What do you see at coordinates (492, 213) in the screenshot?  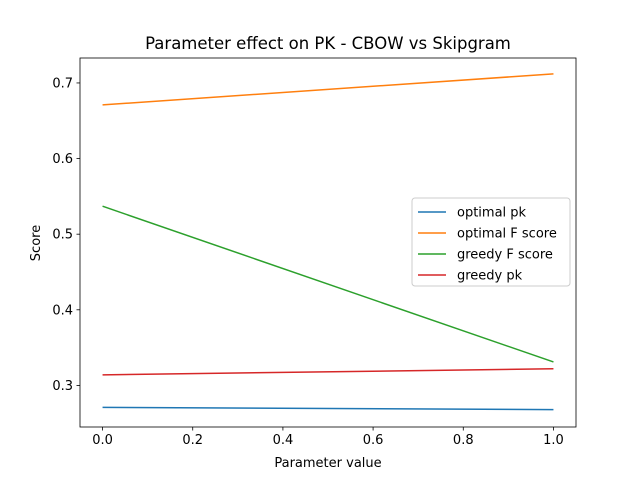 I see `legend-label: optimal pk` at bounding box center [492, 213].